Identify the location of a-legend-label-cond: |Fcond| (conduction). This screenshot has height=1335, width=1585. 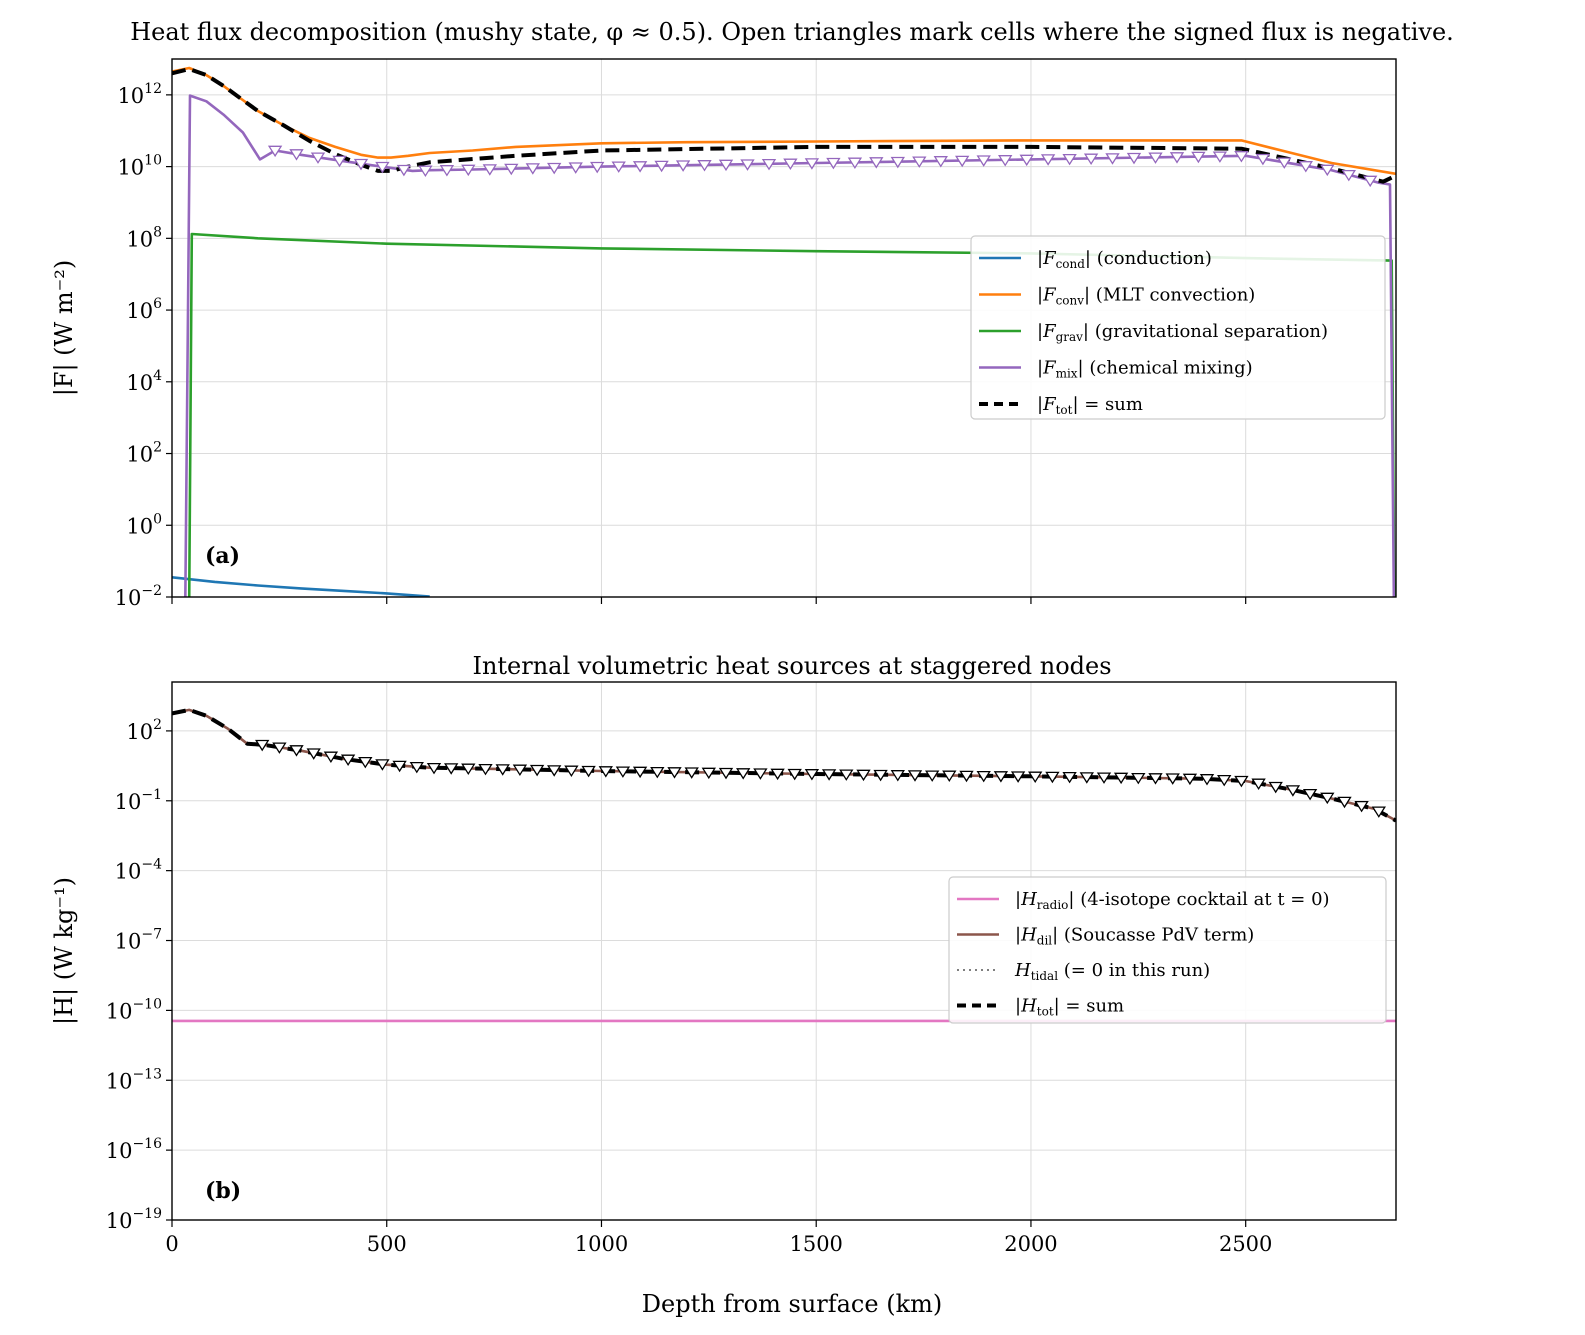
(1124, 259).